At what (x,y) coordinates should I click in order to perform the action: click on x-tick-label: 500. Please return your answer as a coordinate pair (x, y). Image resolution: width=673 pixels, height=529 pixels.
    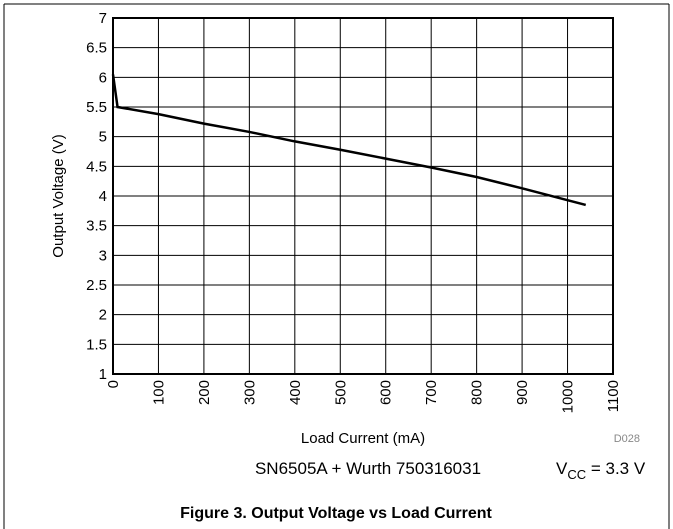
    Looking at the image, I should click on (340, 392).